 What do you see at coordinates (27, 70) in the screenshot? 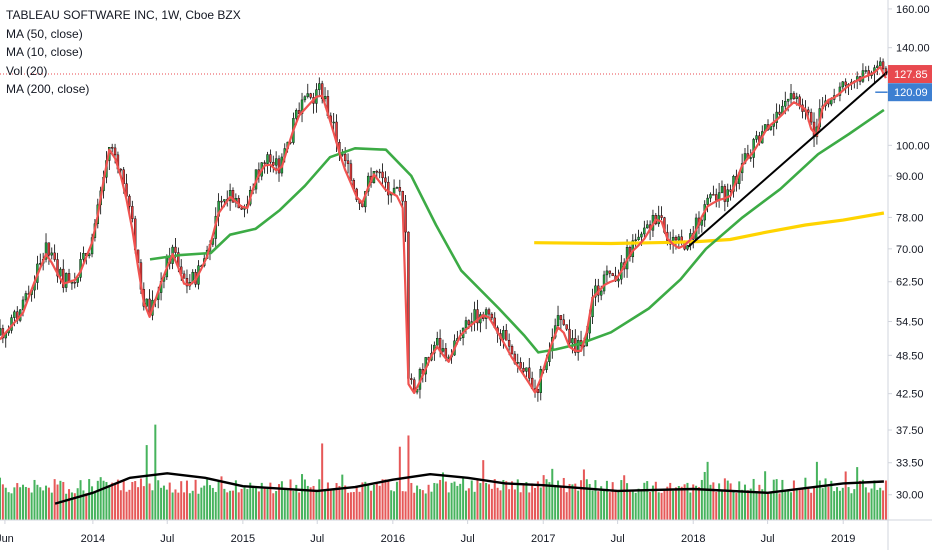
I see `legend-volume: Vol (20)` at bounding box center [27, 70].